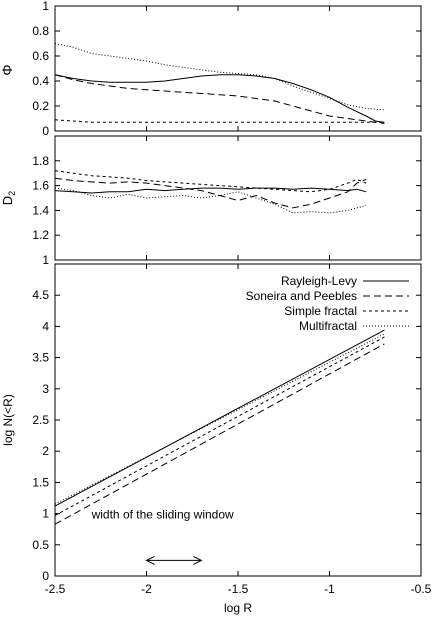 The width and height of the screenshot is (433, 618). Describe the element at coordinates (421, 589) in the screenshot. I see `x-tick-label: -0.5` at that location.